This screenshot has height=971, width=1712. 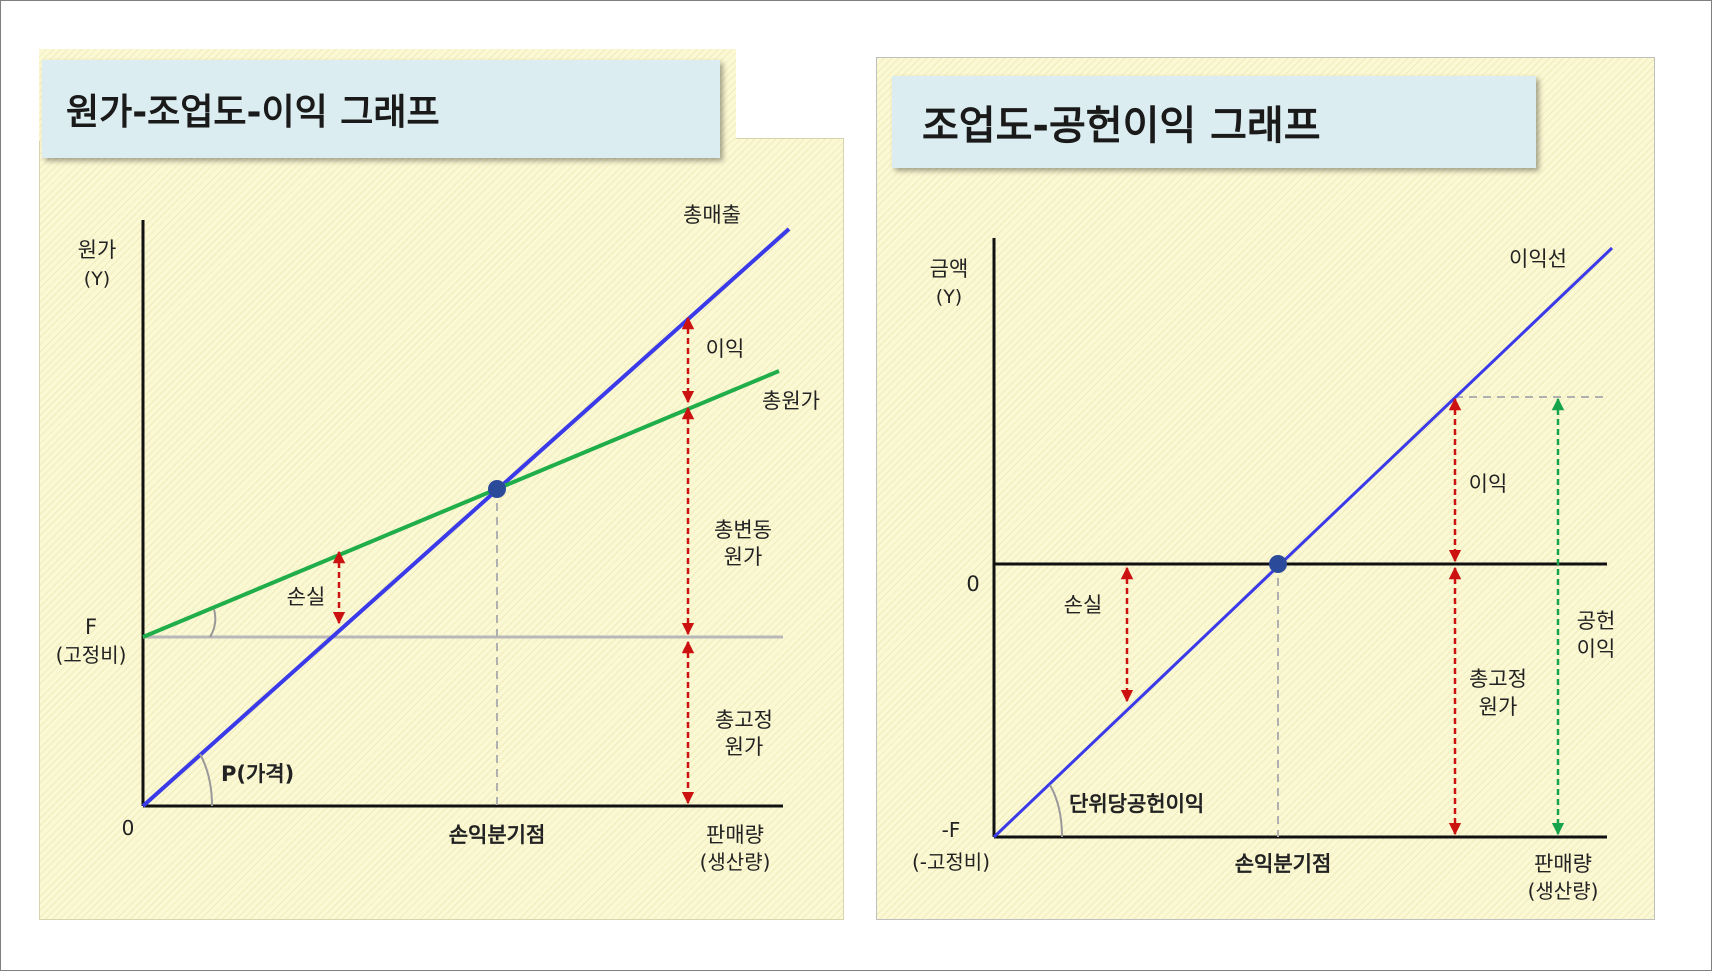 I want to click on right-fixed-cost-label-2: 원가, so click(x=1498, y=707).